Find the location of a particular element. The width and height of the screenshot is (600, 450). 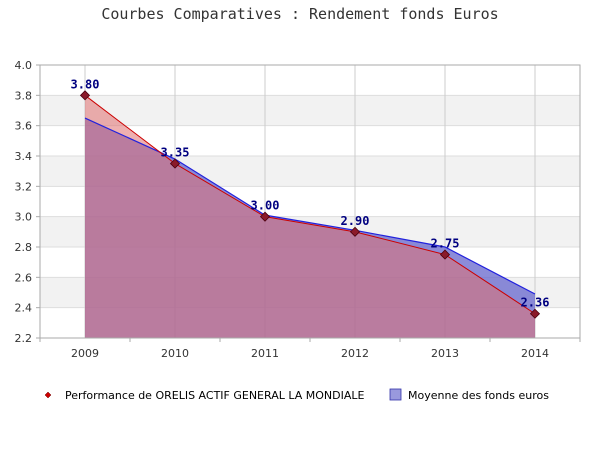

y-tick-label: 2.2 is located at coordinates (24, 338).